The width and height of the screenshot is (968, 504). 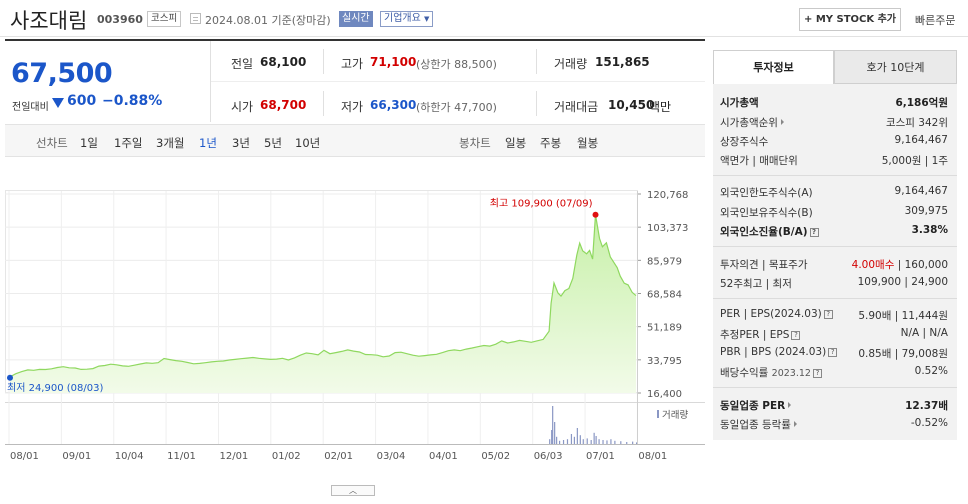 I want to click on mcap-label: 시가총액, so click(x=739, y=103).